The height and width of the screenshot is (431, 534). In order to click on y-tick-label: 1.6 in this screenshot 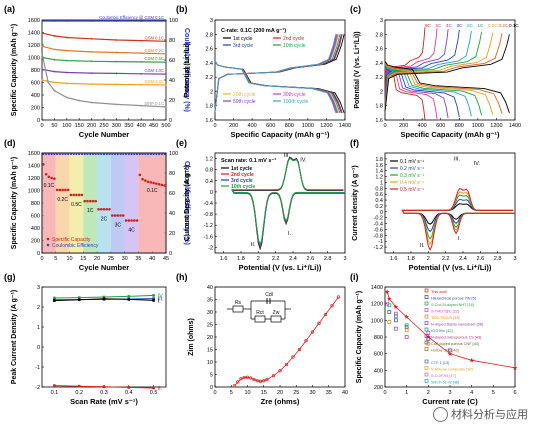, I will do `click(379, 121)`.